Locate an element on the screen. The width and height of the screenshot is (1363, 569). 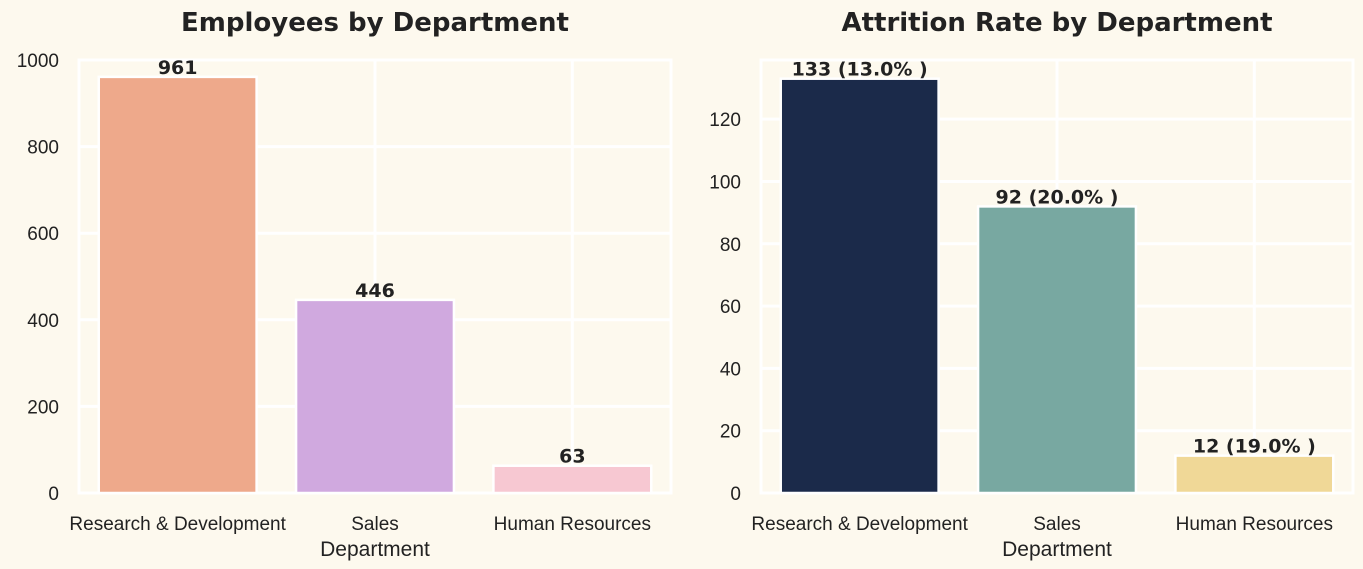
y-tick-label: 40 is located at coordinates (730, 369).